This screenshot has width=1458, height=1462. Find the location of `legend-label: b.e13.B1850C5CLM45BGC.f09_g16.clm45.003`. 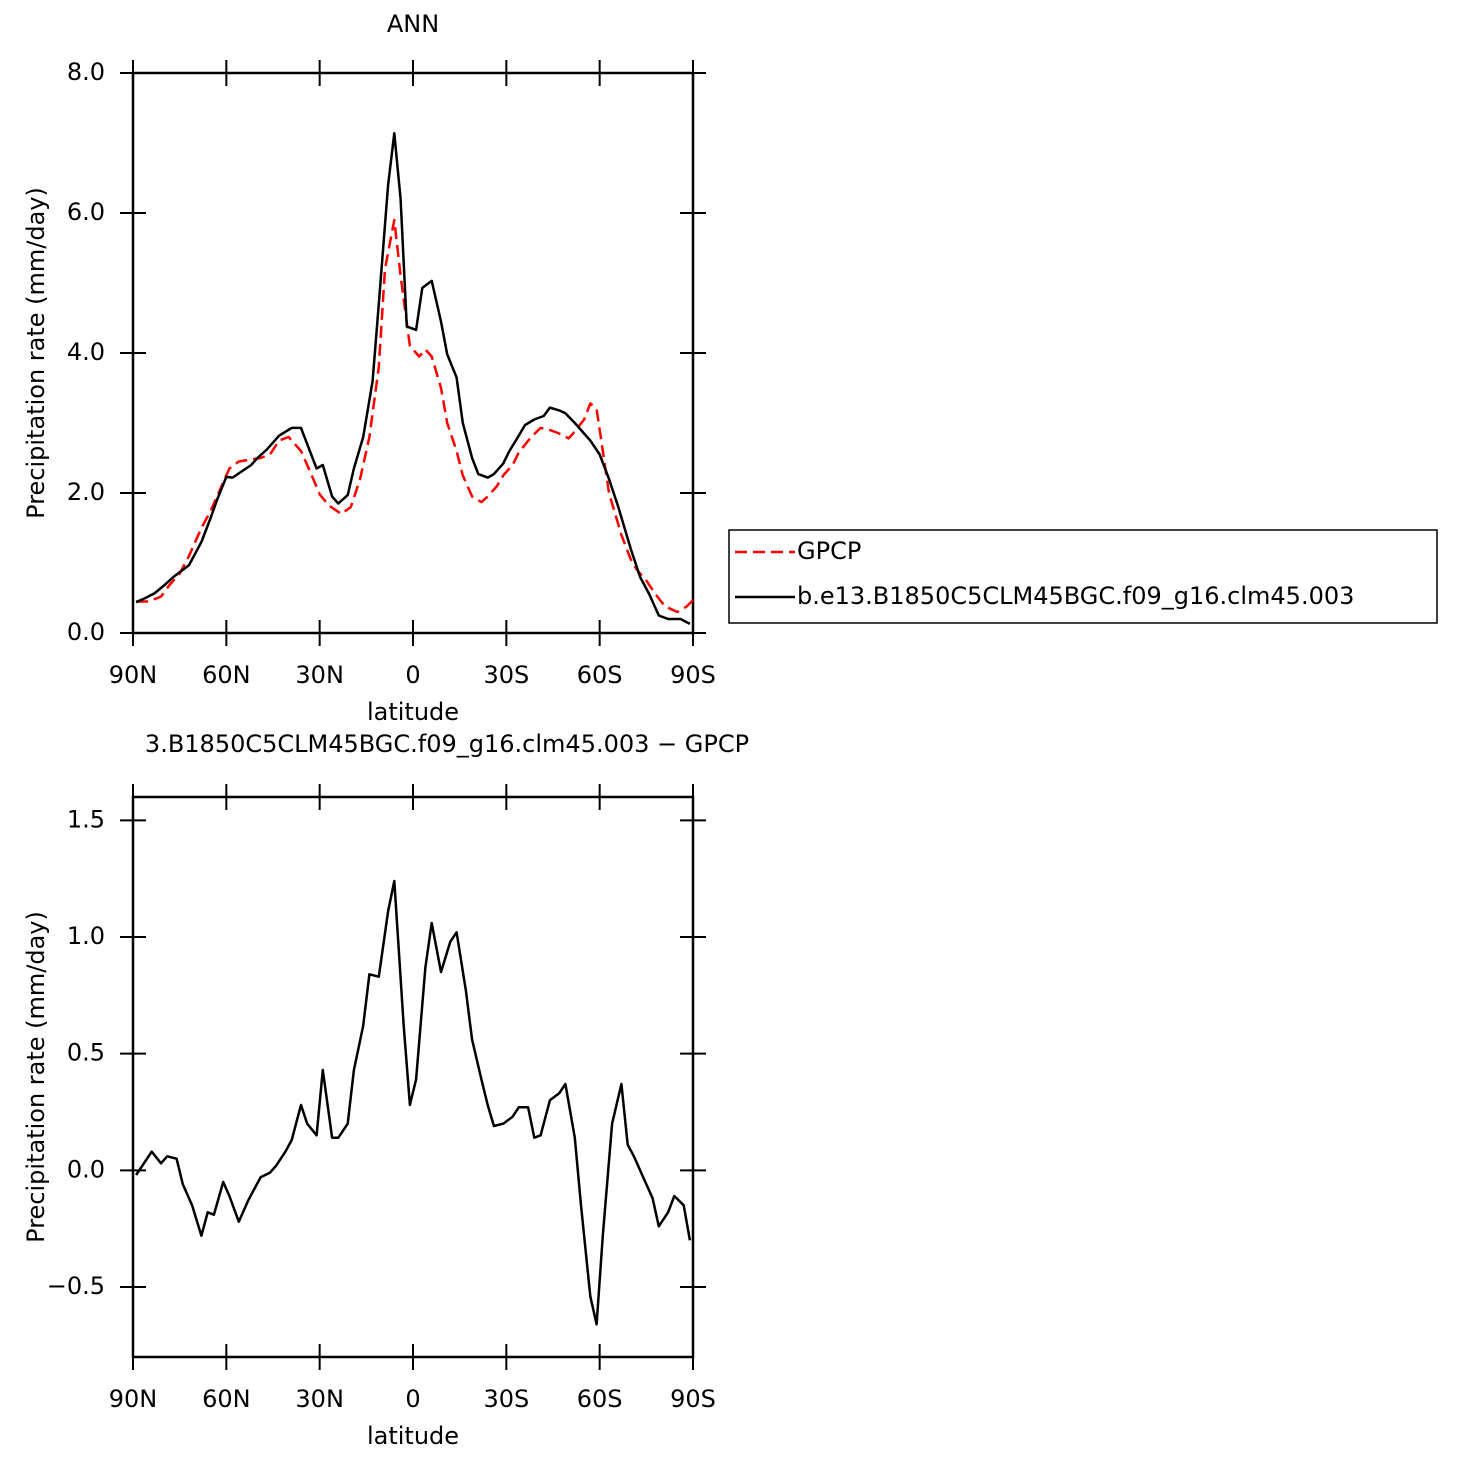

legend-label: b.e13.B1850C5CLM45BGC.f09_g16.clm45.003 is located at coordinates (1075, 596).